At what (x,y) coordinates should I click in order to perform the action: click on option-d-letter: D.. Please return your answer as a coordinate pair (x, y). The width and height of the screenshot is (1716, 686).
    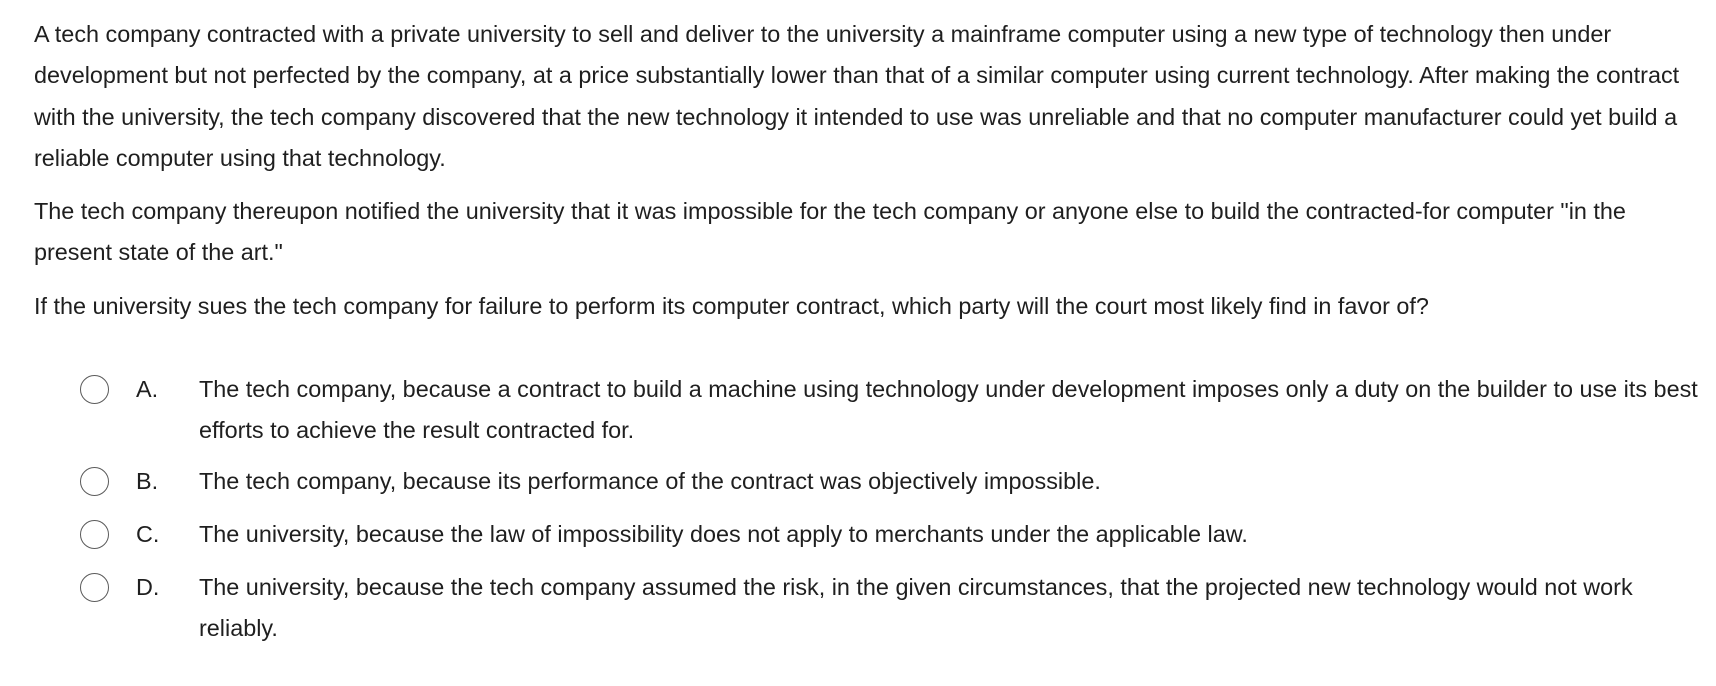
    Looking at the image, I should click on (148, 587).